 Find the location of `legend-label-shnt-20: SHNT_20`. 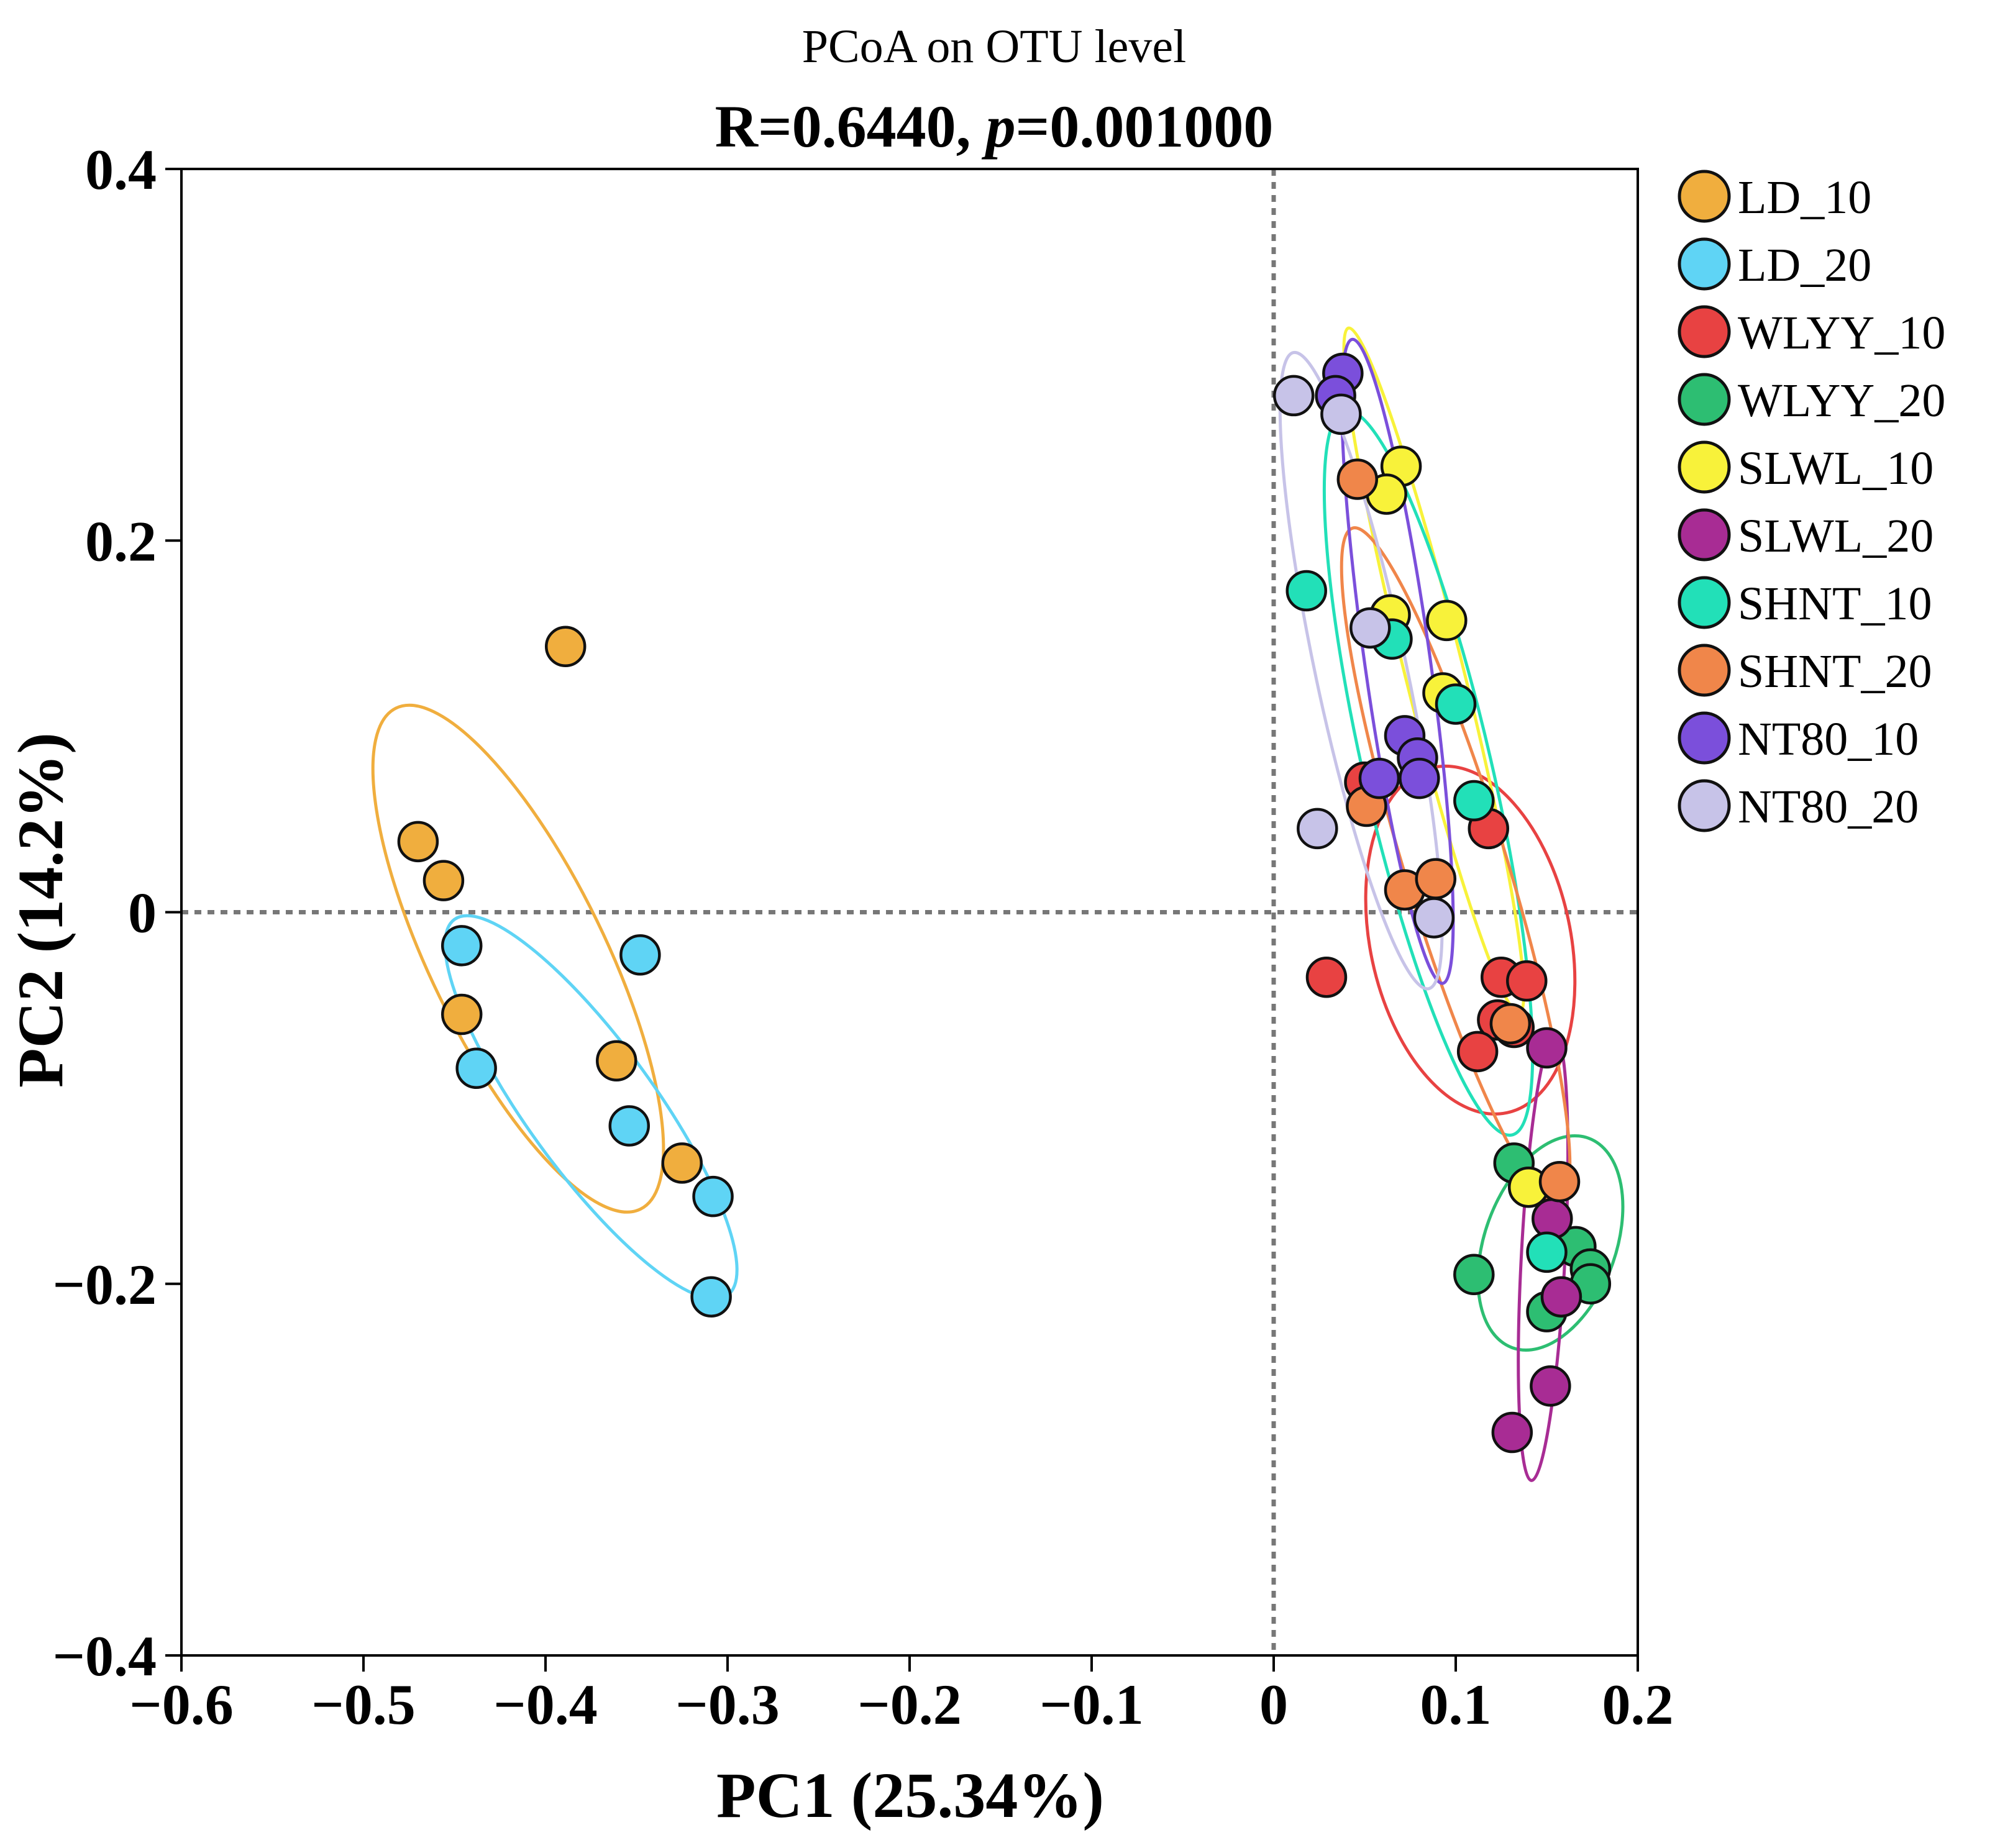

legend-label-shnt-20: SHNT_20 is located at coordinates (1835, 671).